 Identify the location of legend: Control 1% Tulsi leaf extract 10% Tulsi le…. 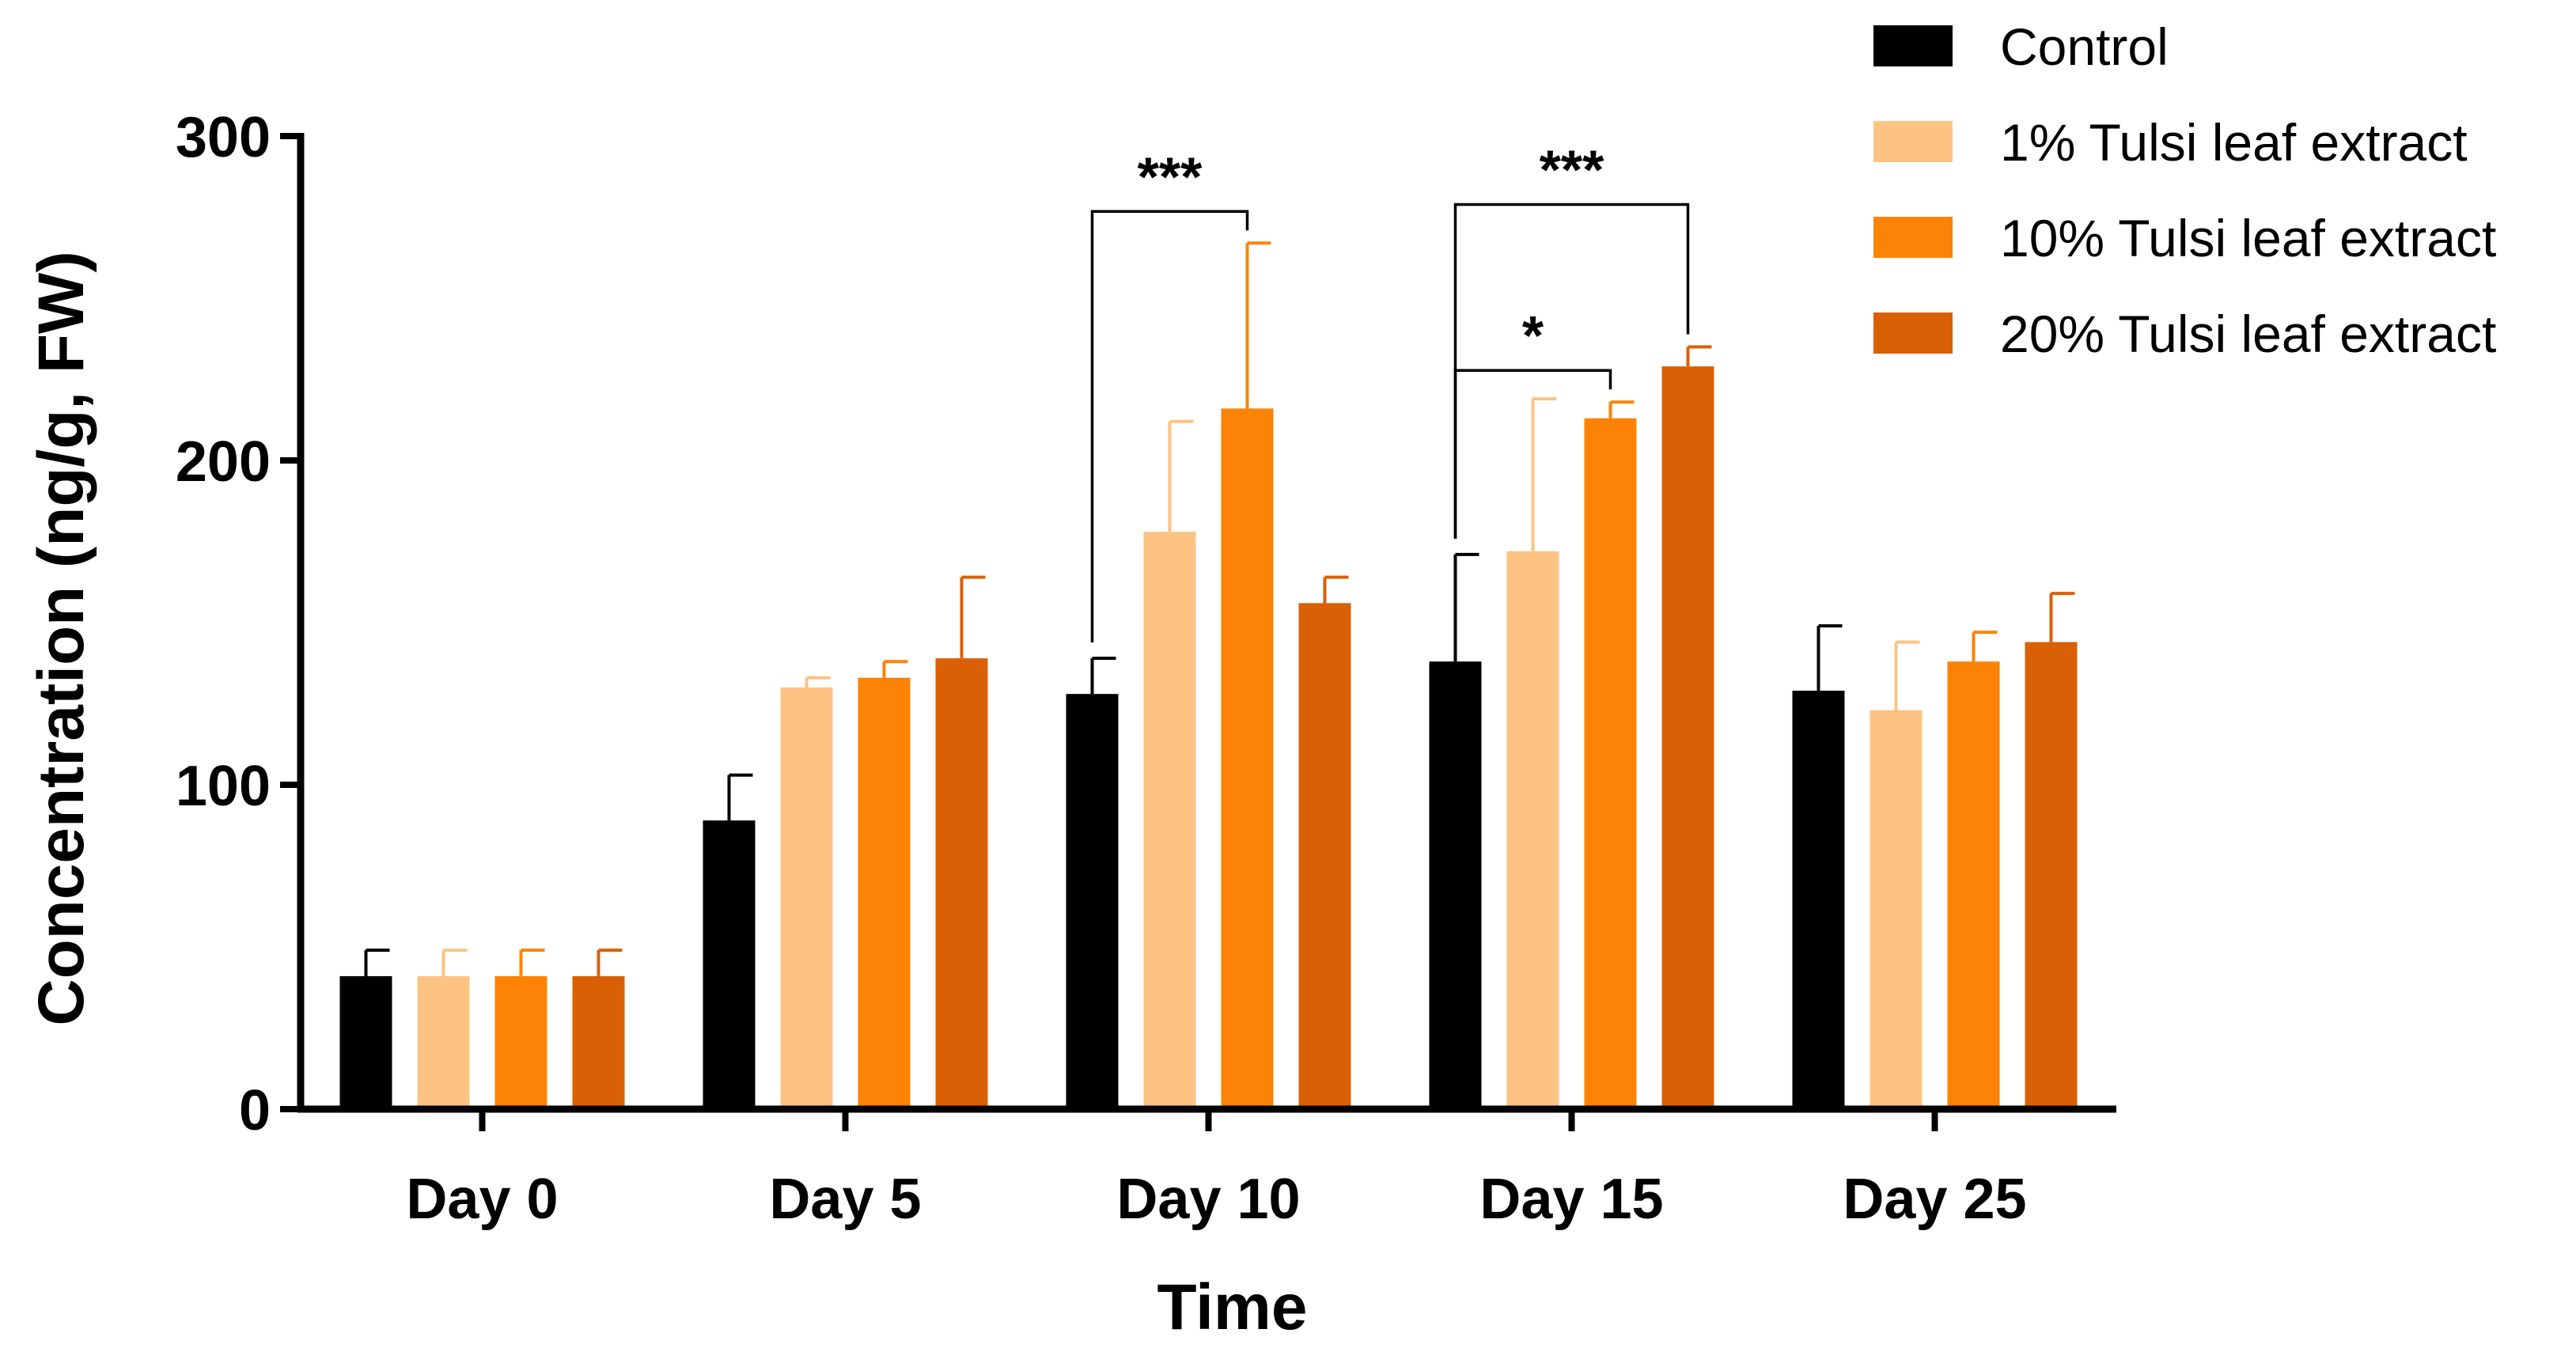
(2184, 190).